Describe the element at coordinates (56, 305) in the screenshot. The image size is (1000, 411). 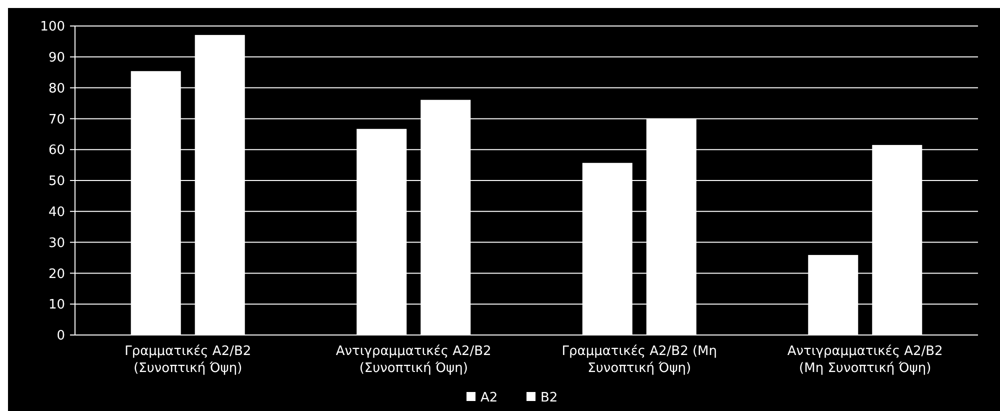
I see `y-tick-label: 10` at that location.